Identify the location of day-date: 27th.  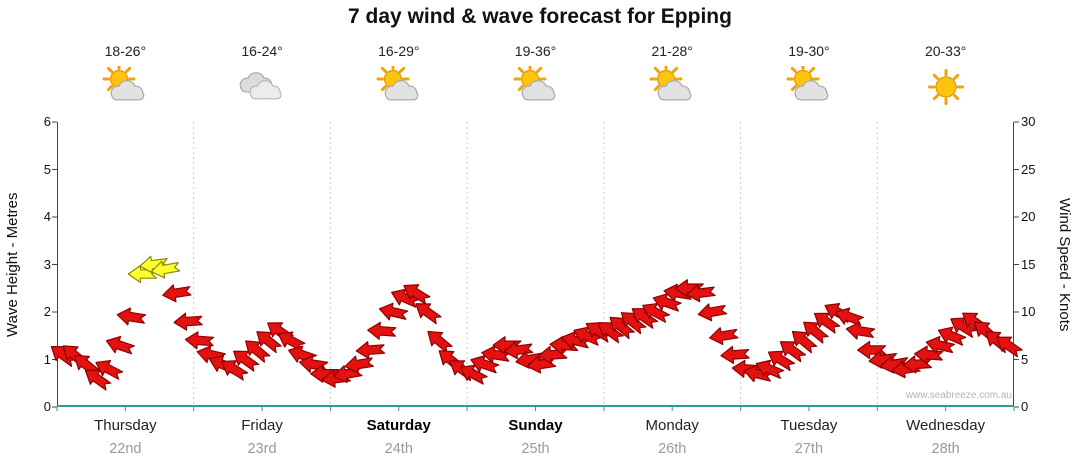
(809, 449).